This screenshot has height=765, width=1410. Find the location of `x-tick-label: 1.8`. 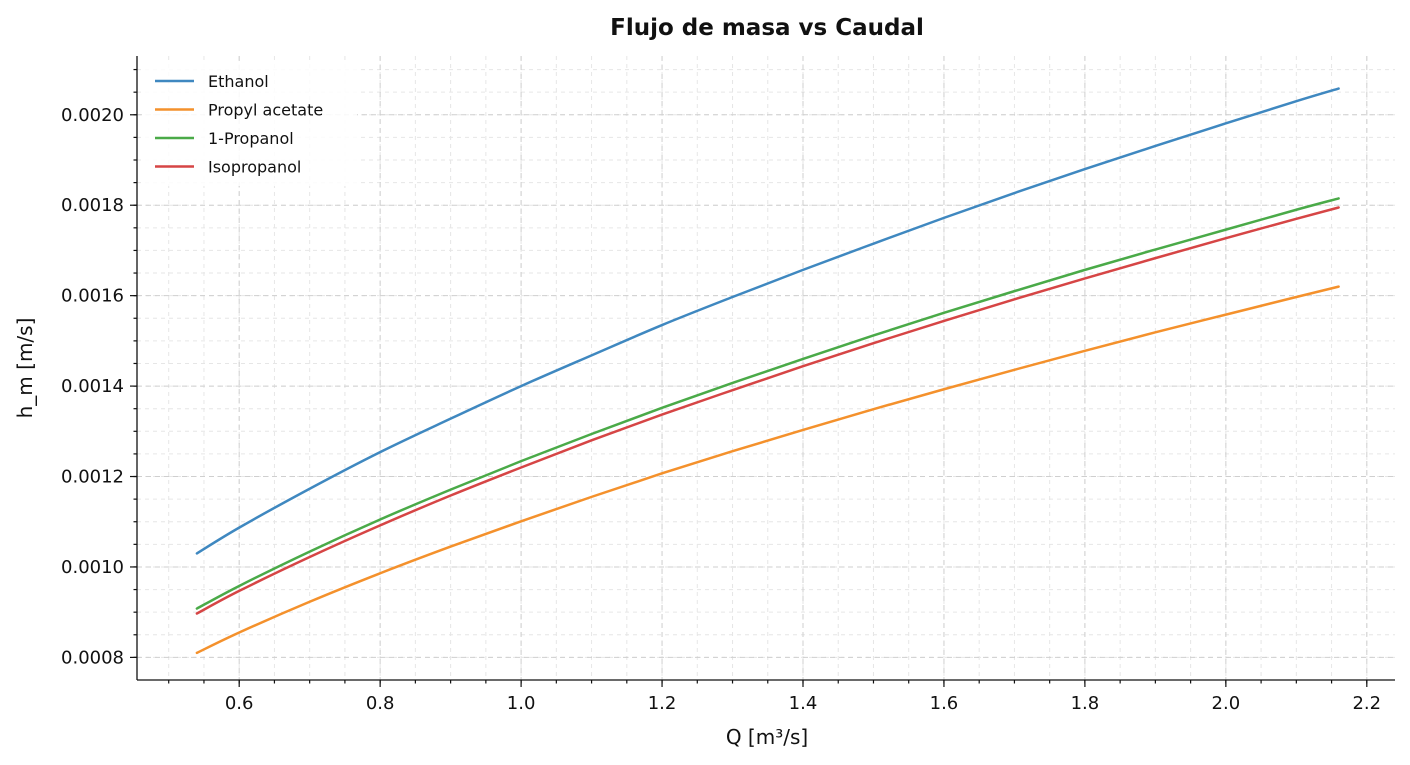

x-tick-label: 1.8 is located at coordinates (1085, 703).